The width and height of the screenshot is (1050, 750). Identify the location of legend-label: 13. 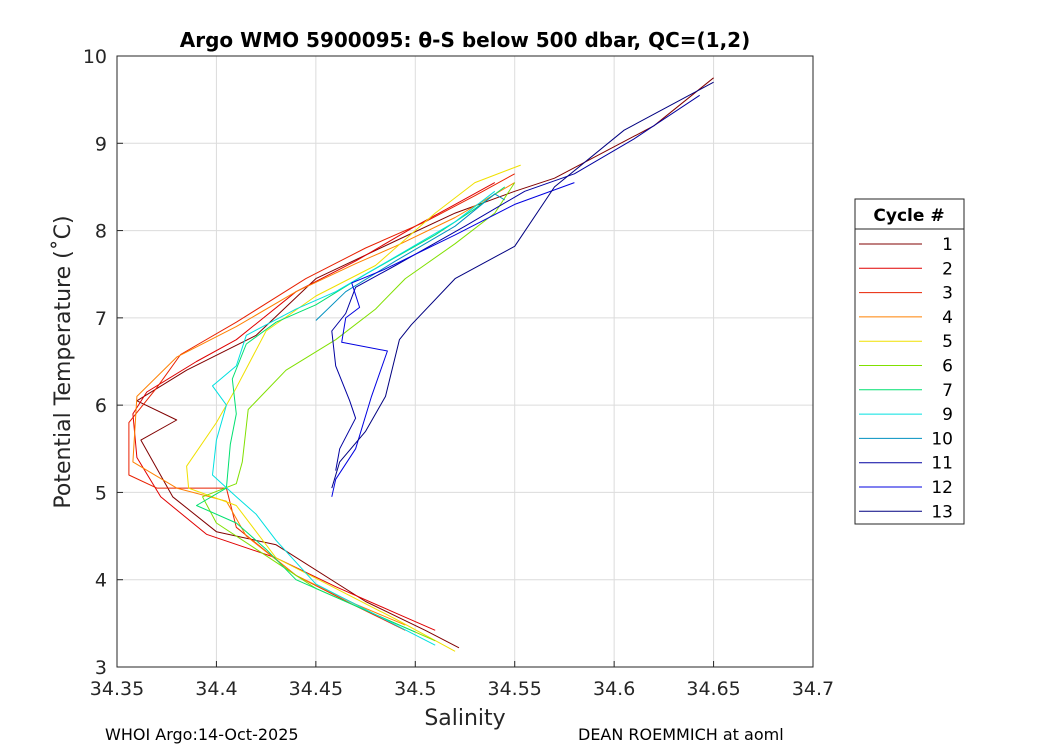
(942, 512).